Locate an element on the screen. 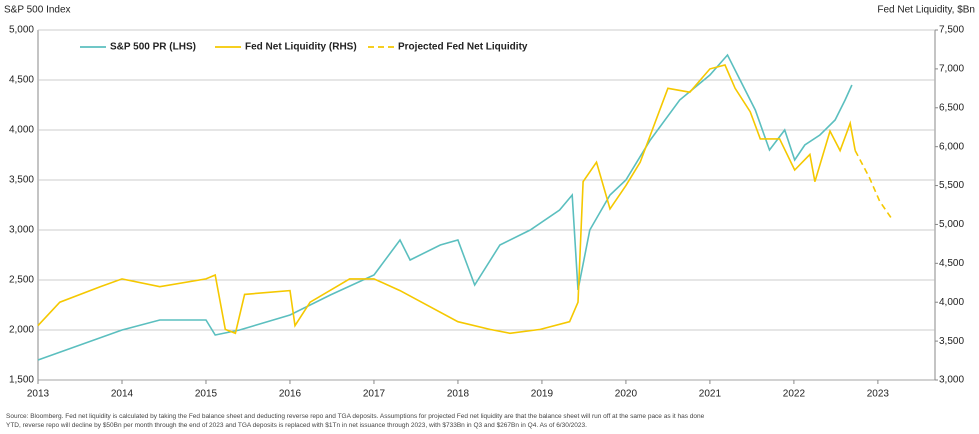 Image resolution: width=979 pixels, height=434 pixels. y2-tick-label: 7,500 is located at coordinates (951, 30).